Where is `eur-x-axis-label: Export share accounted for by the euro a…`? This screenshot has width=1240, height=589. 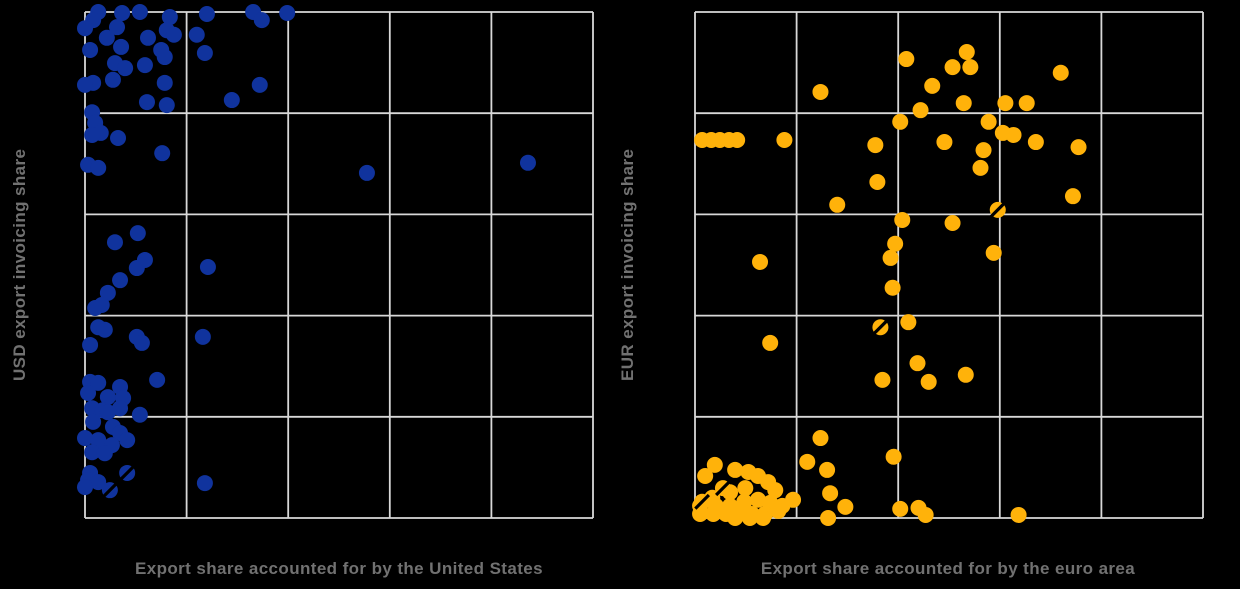
eur-x-axis-label: Export share accounted for by the euro a… is located at coordinates (948, 568).